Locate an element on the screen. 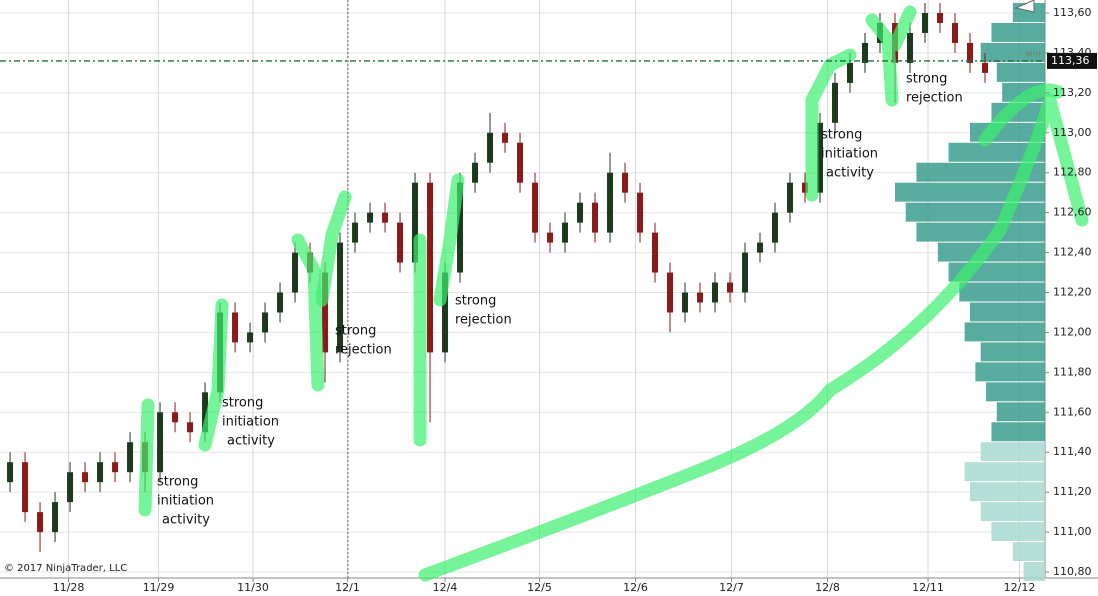  x-tick-label: 11/29 is located at coordinates (159, 587).